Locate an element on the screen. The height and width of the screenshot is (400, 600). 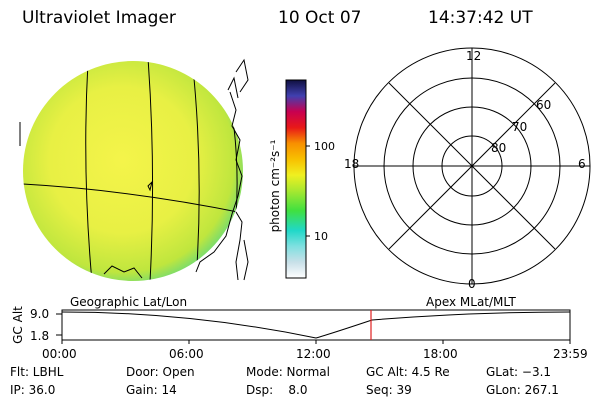
mlt-label-18: 18 is located at coordinates (352, 164).